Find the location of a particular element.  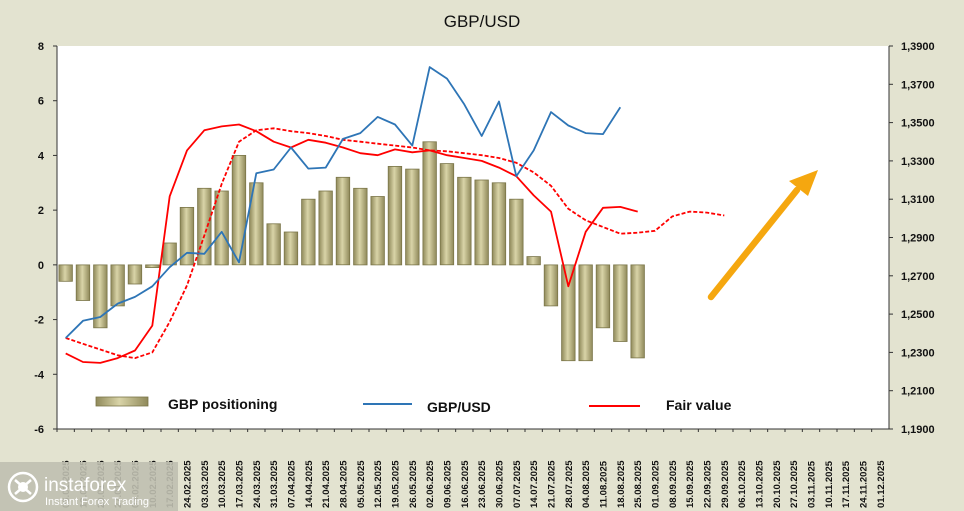

x-tick-label: 01.09.2025 is located at coordinates (656, 484).